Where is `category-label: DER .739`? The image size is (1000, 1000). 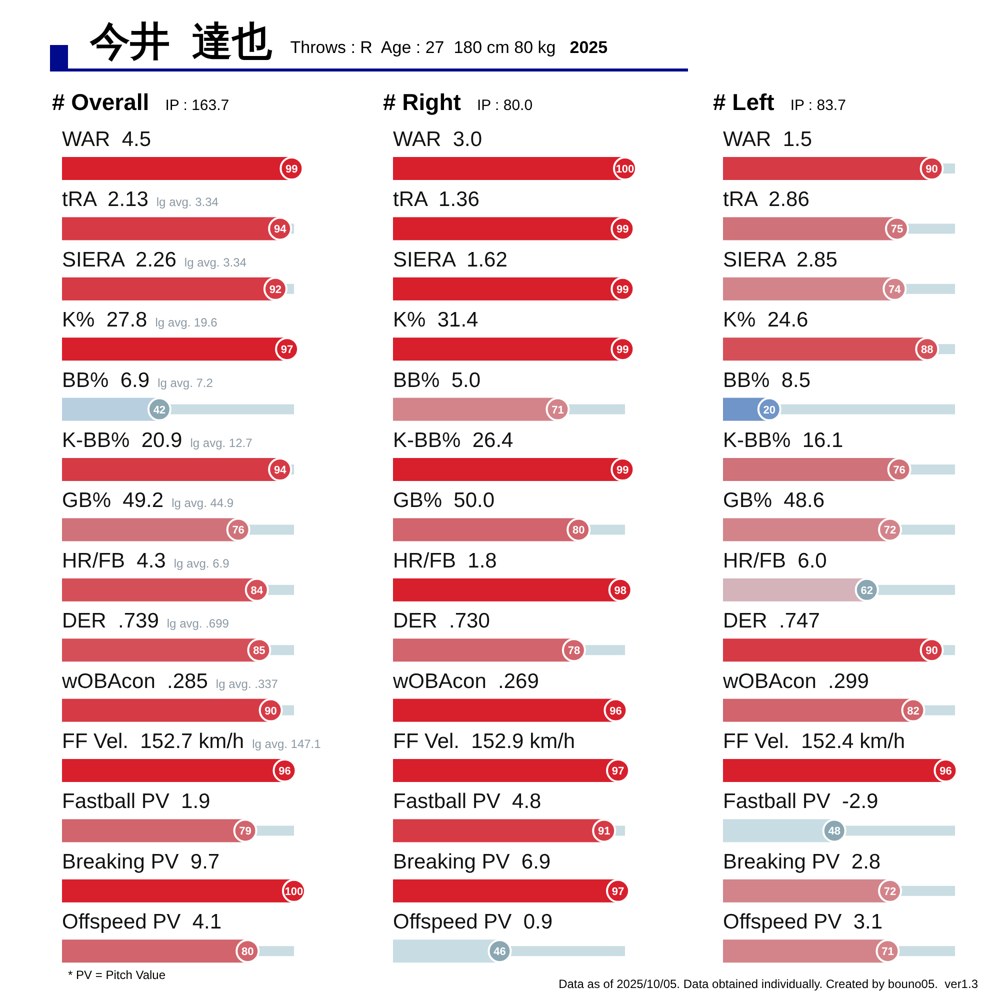 category-label: DER .739 is located at coordinates (110, 621).